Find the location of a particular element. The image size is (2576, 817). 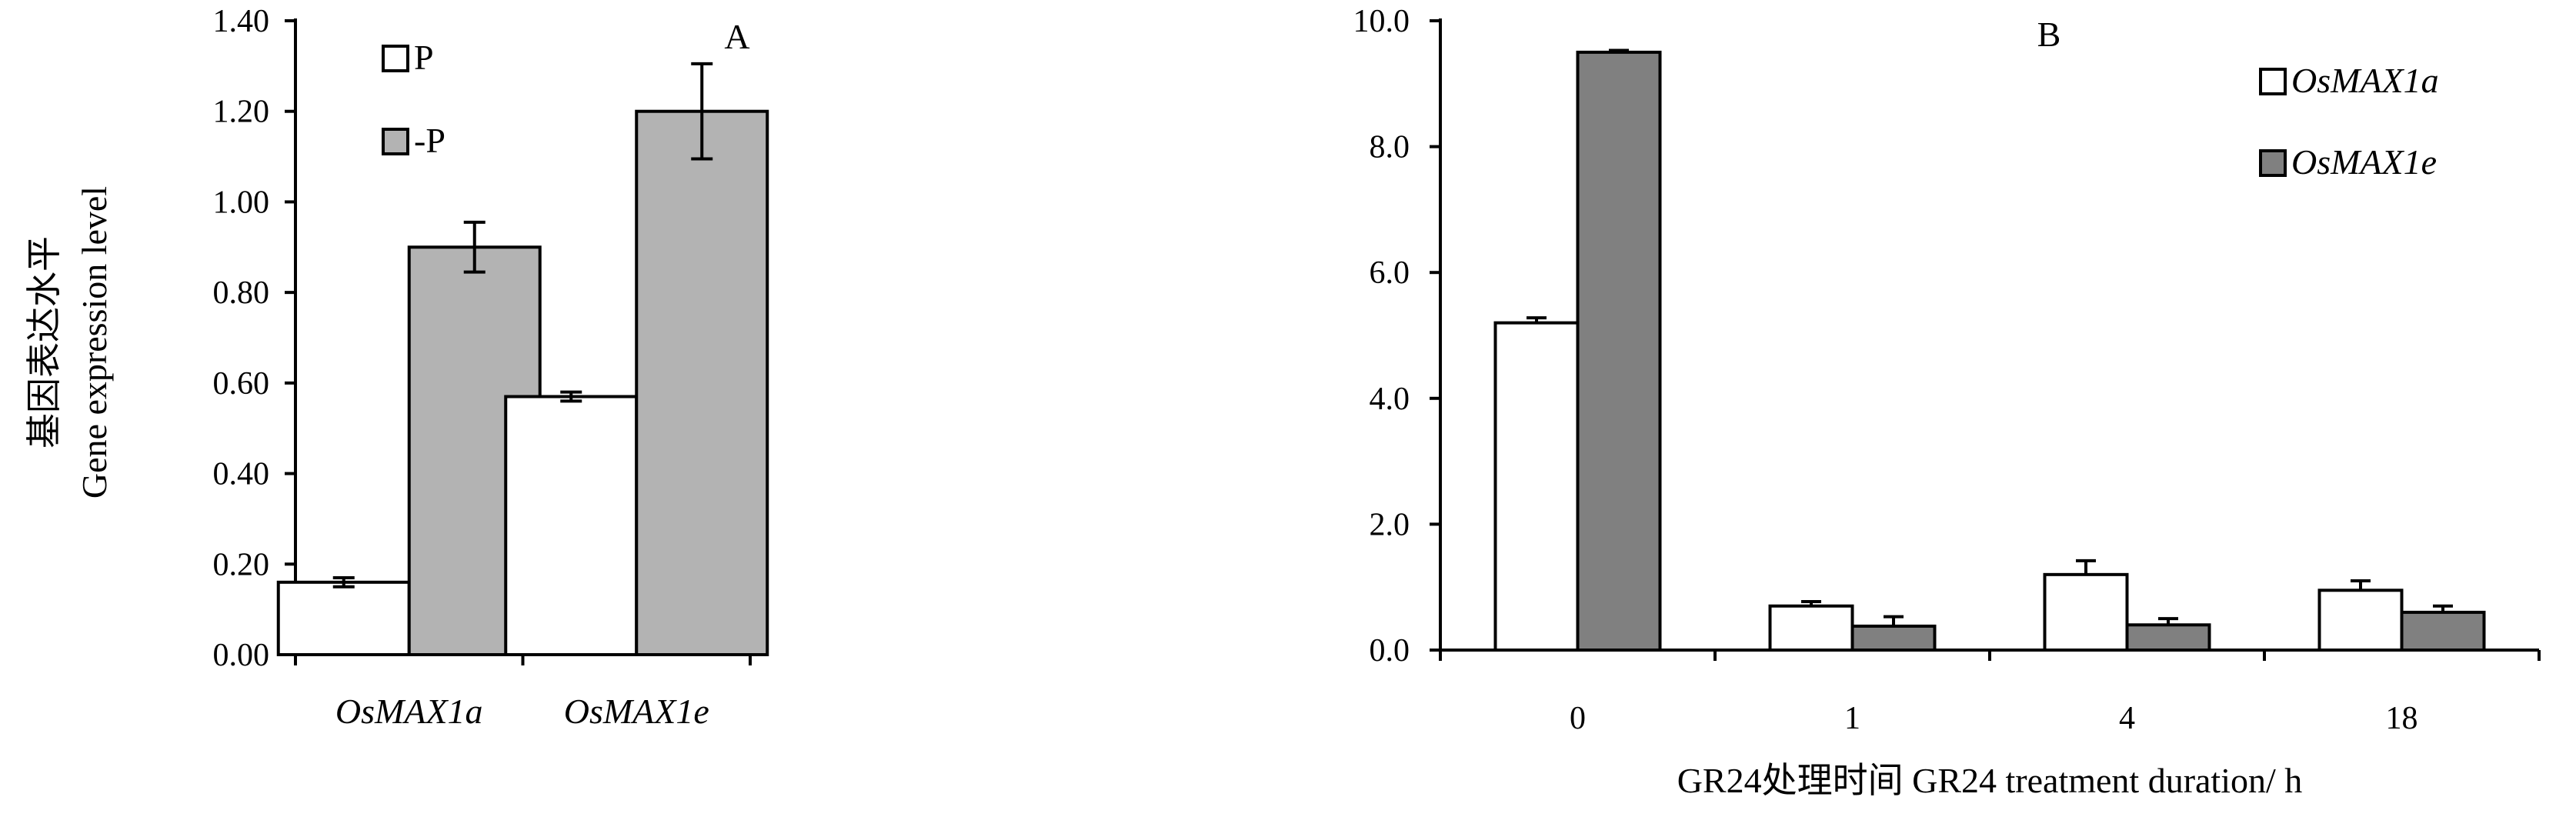

panel-a-y-tick-label: 0.60 is located at coordinates (241, 384).